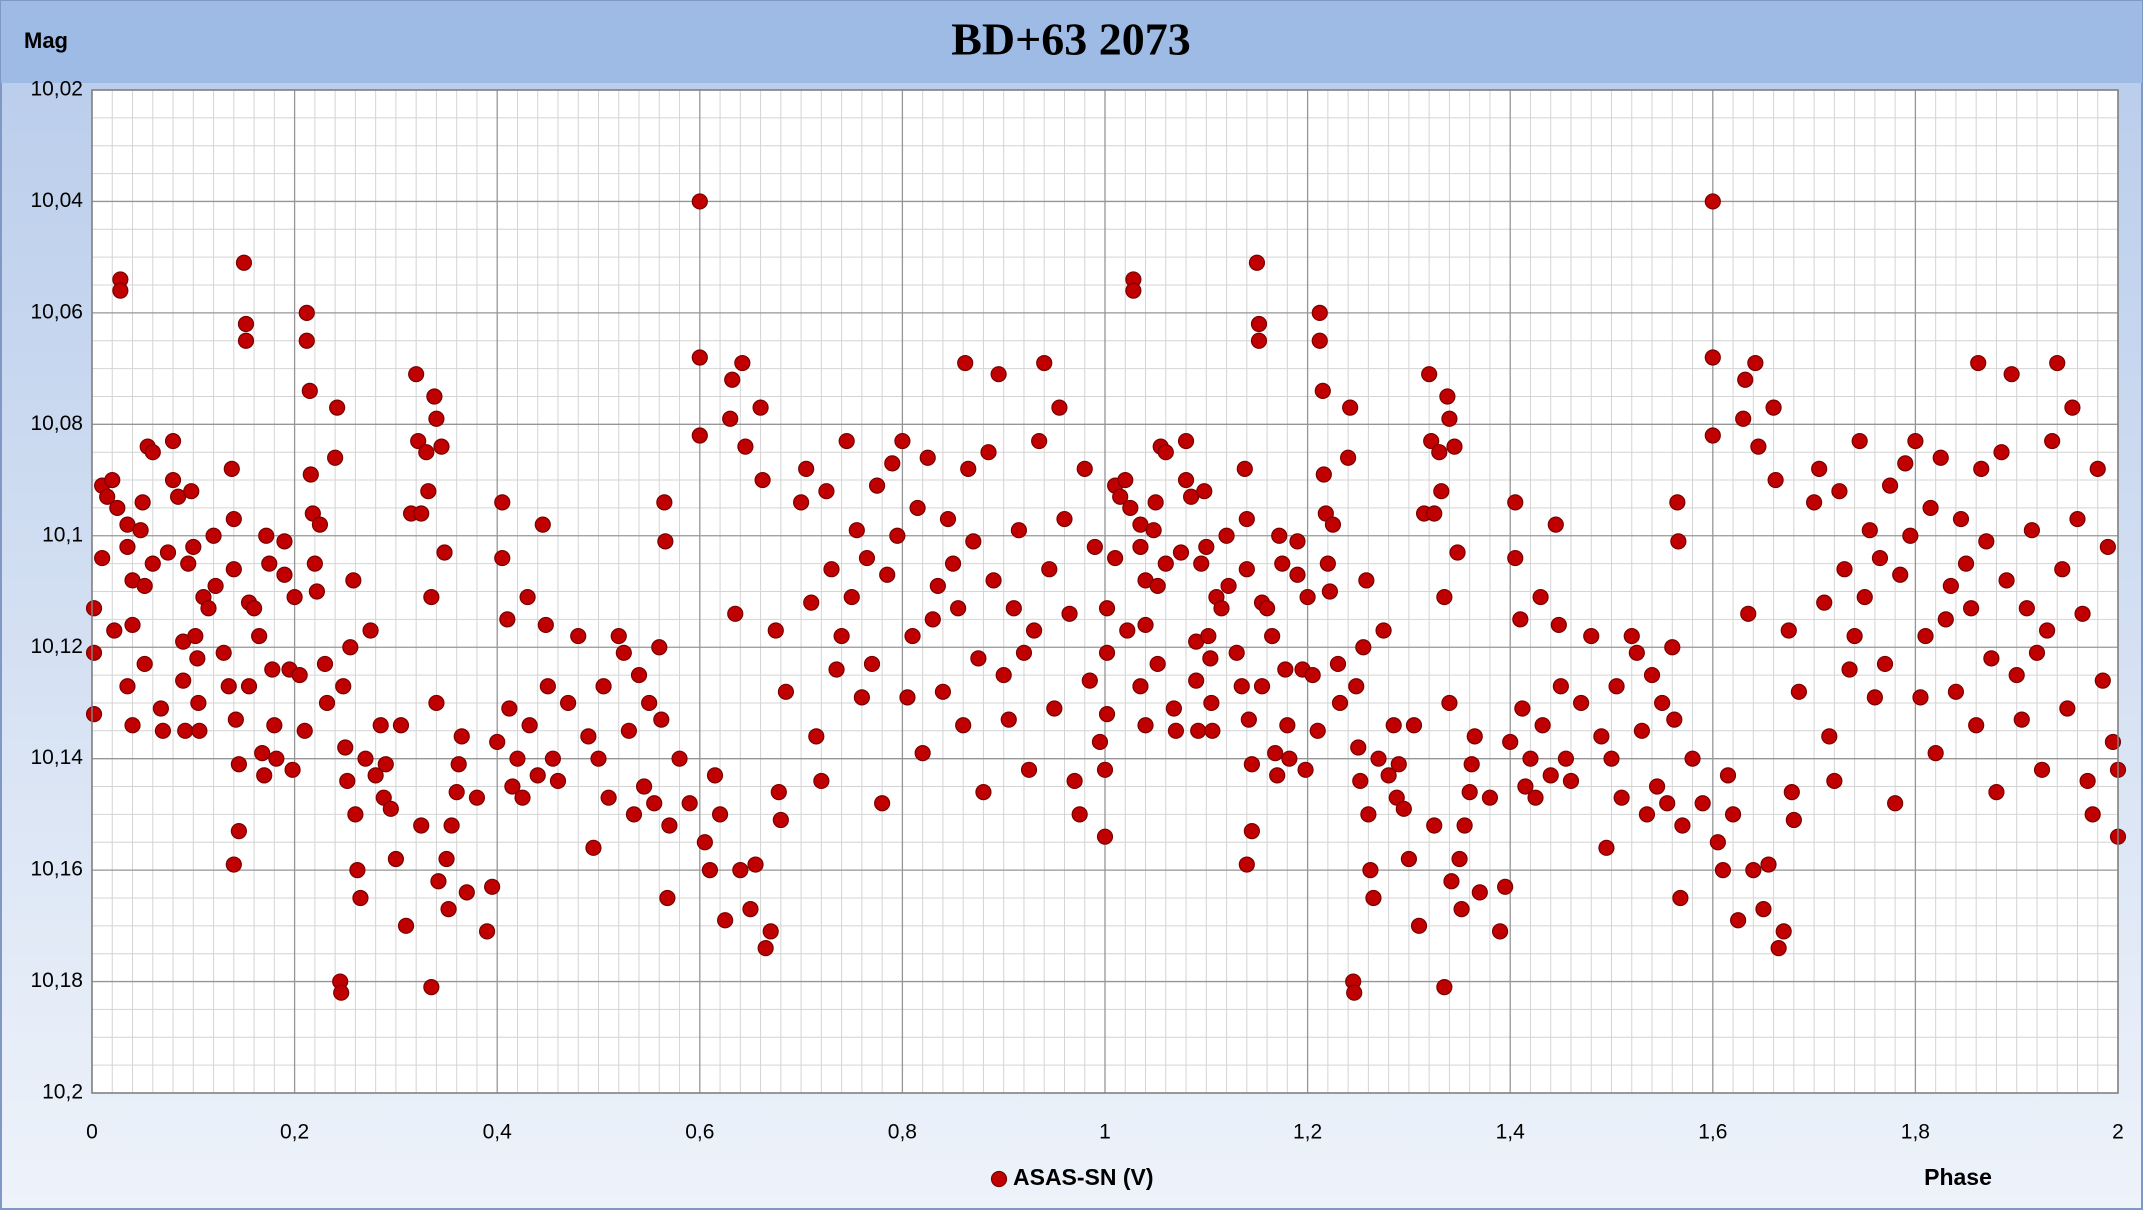  What do you see at coordinates (56, 423) in the screenshot?
I see `y-tick-label: 10,08` at bounding box center [56, 423].